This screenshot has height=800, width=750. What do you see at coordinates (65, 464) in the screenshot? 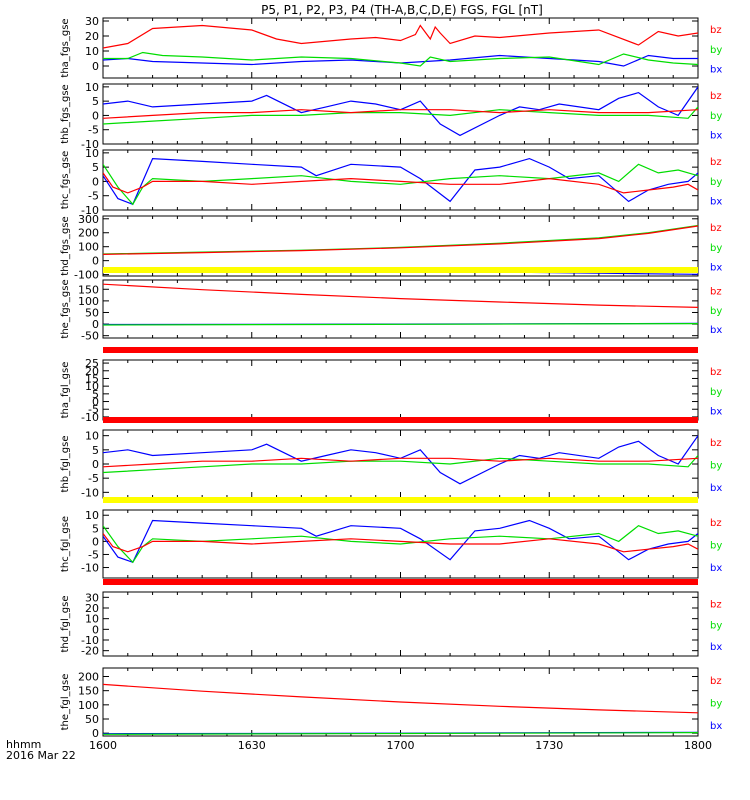
I see `y-axis-label: thb_fgl_gse` at bounding box center [65, 464].